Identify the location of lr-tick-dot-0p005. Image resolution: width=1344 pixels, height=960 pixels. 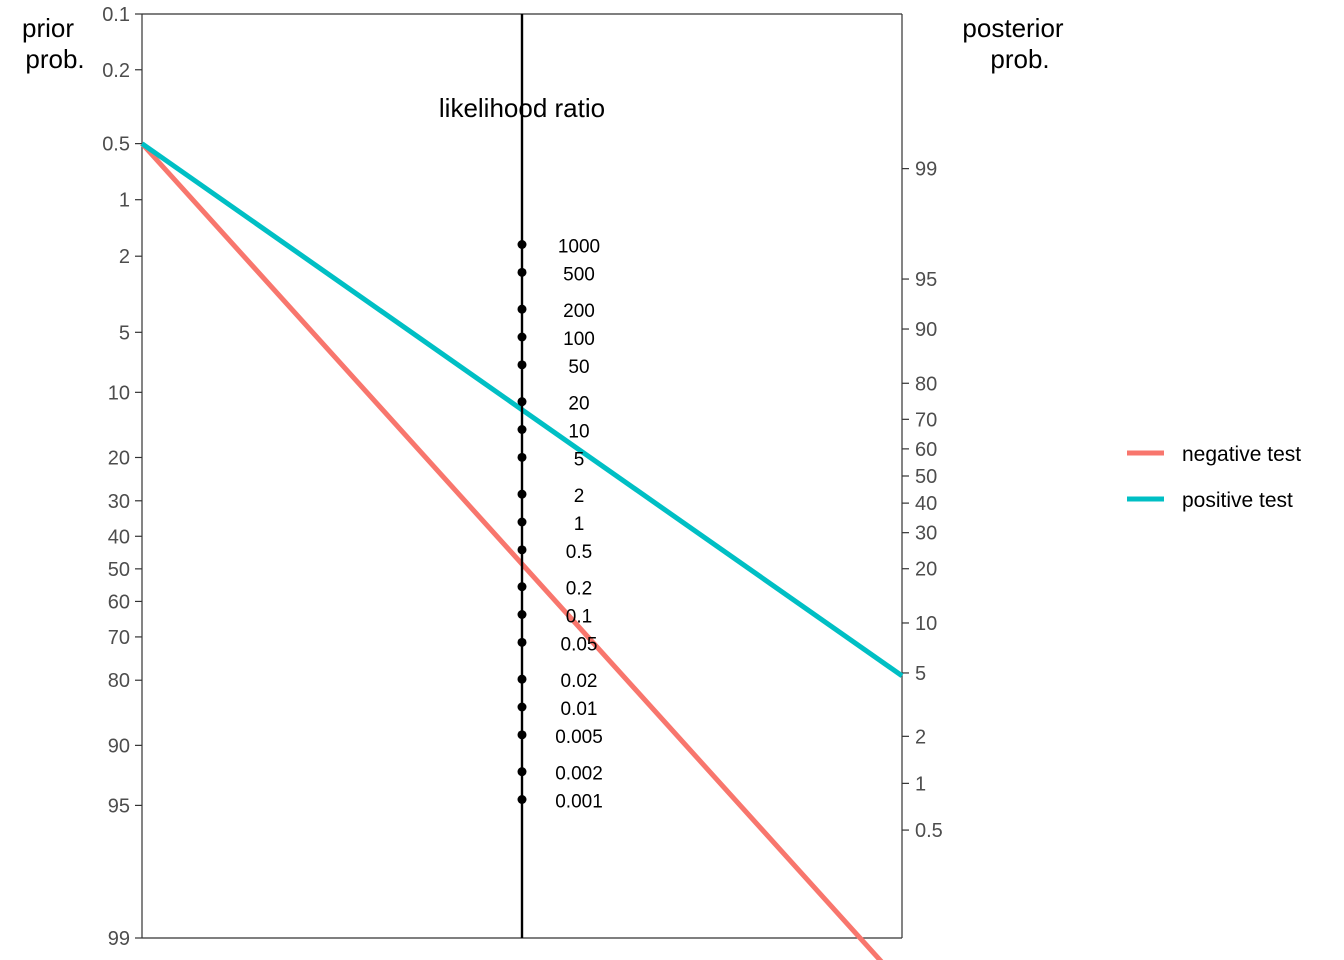
(522, 735).